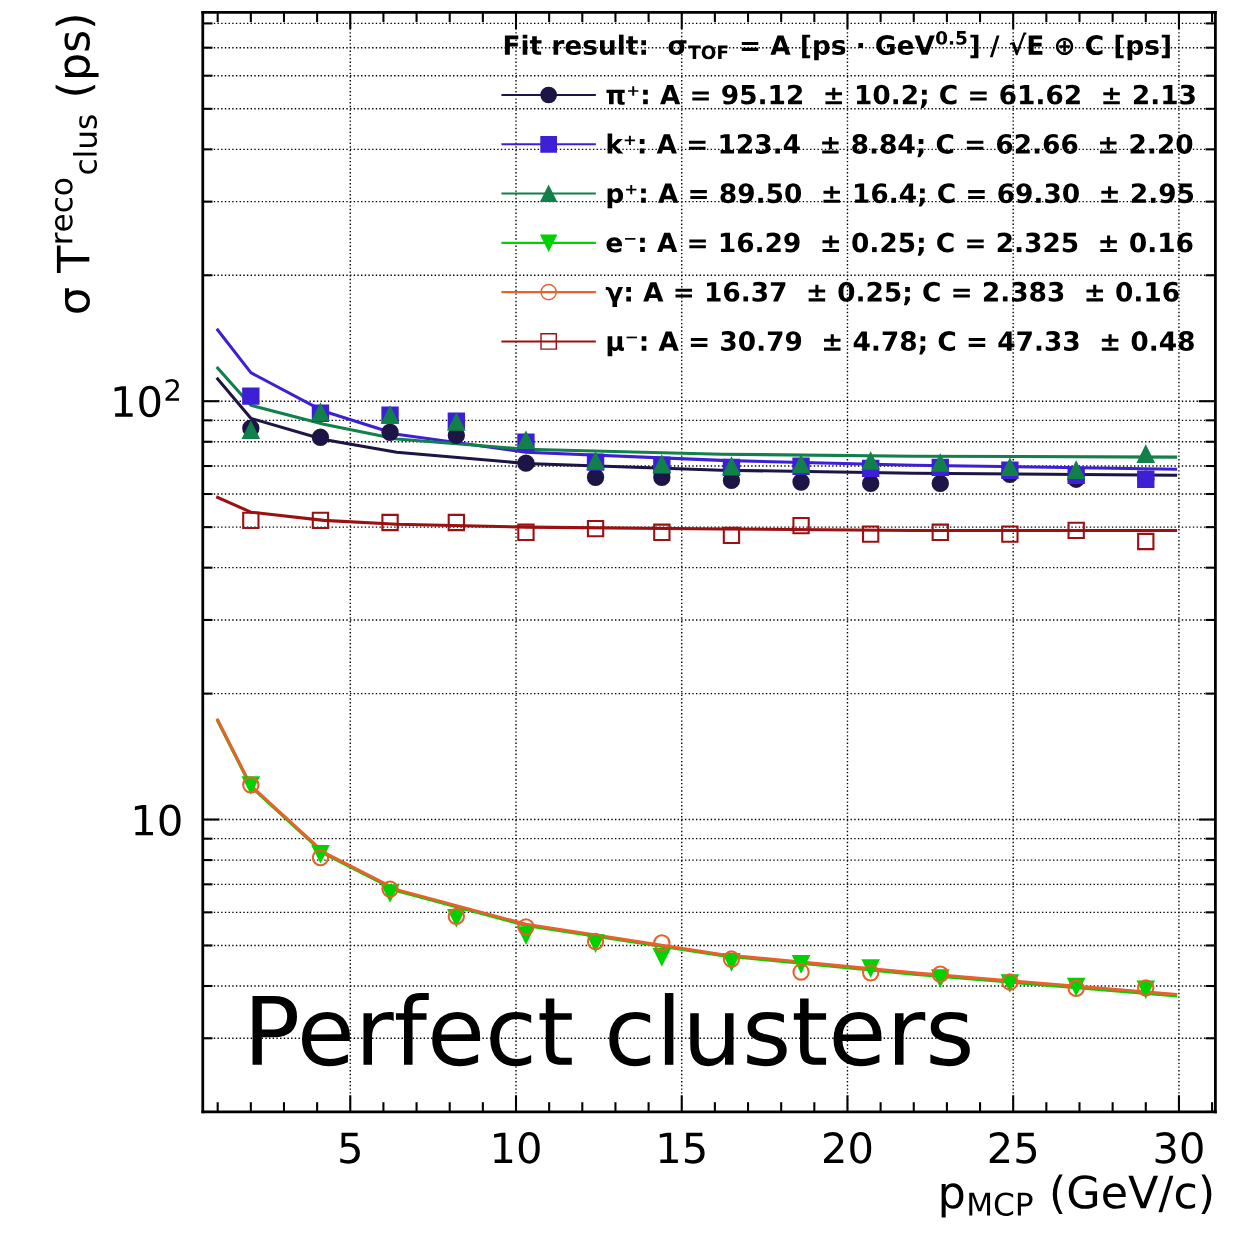  I want to click on x-axis-title: p$_{MCP}$ (GeV/c), so click(1076, 1196).